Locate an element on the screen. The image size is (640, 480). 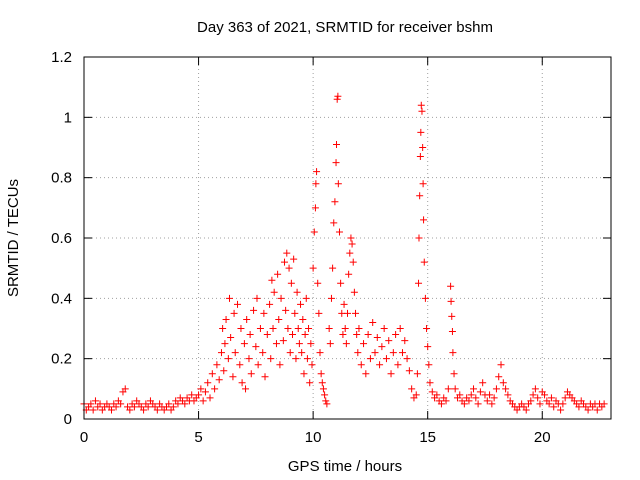
y-axis-title: SRMTID / TECUs is located at coordinates (13, 238).